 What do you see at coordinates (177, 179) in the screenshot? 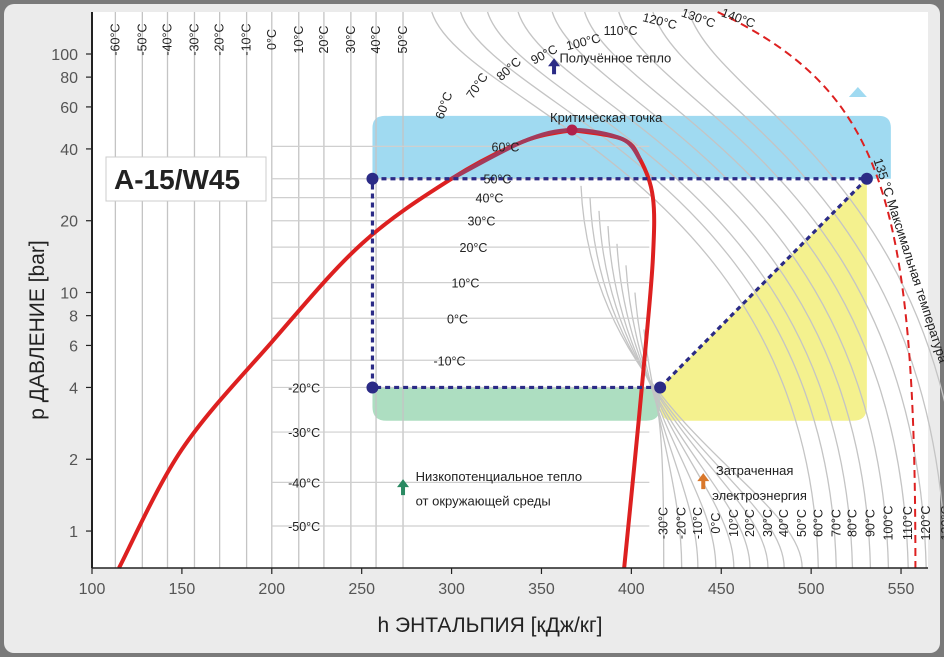
I see `chart-title: A-15/W45` at bounding box center [177, 179].